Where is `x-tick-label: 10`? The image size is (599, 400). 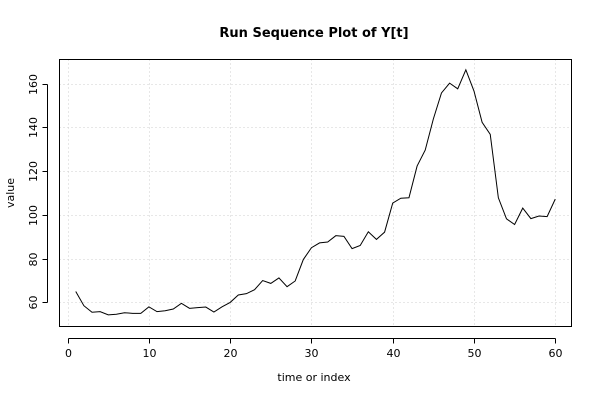 x-tick-label: 10 is located at coordinates (150, 353).